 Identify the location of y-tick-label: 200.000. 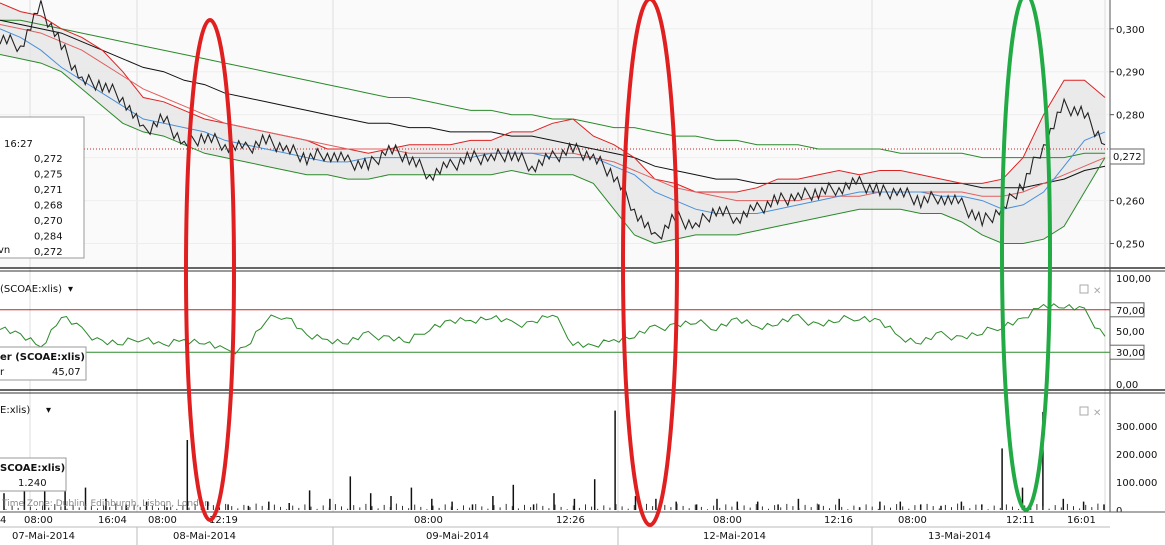
(1136, 455).